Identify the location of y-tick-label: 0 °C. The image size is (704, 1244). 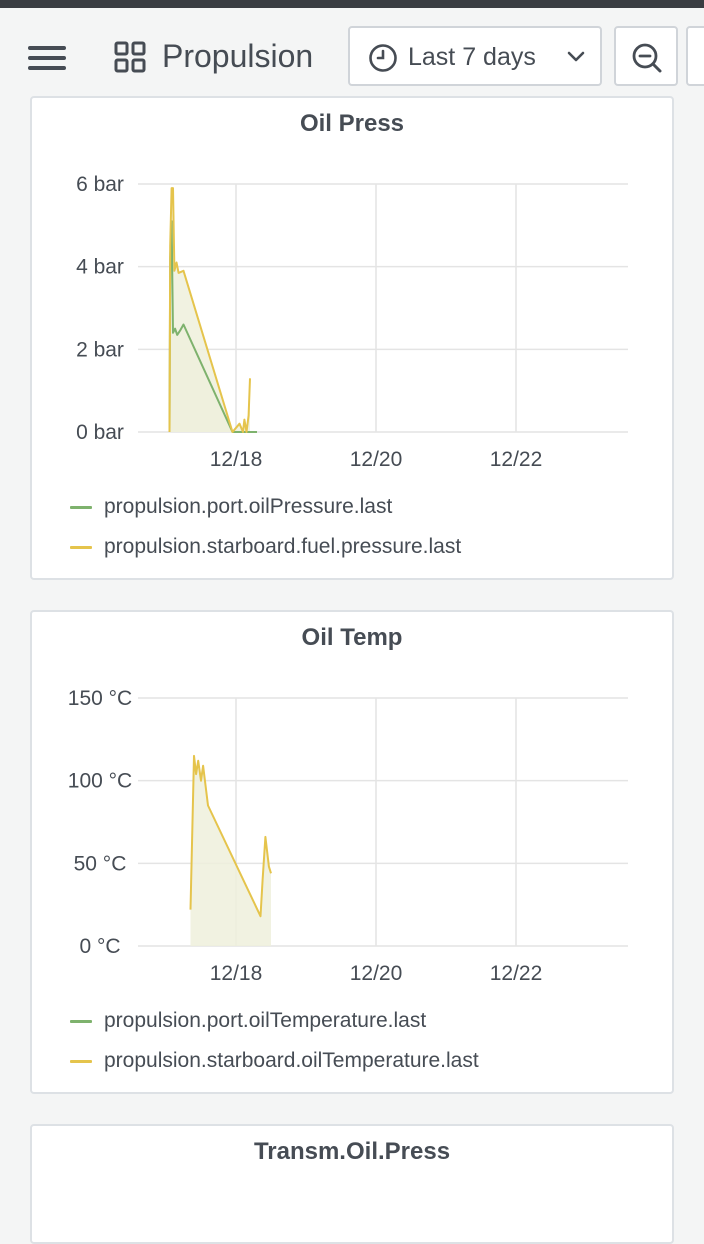
(99, 946).